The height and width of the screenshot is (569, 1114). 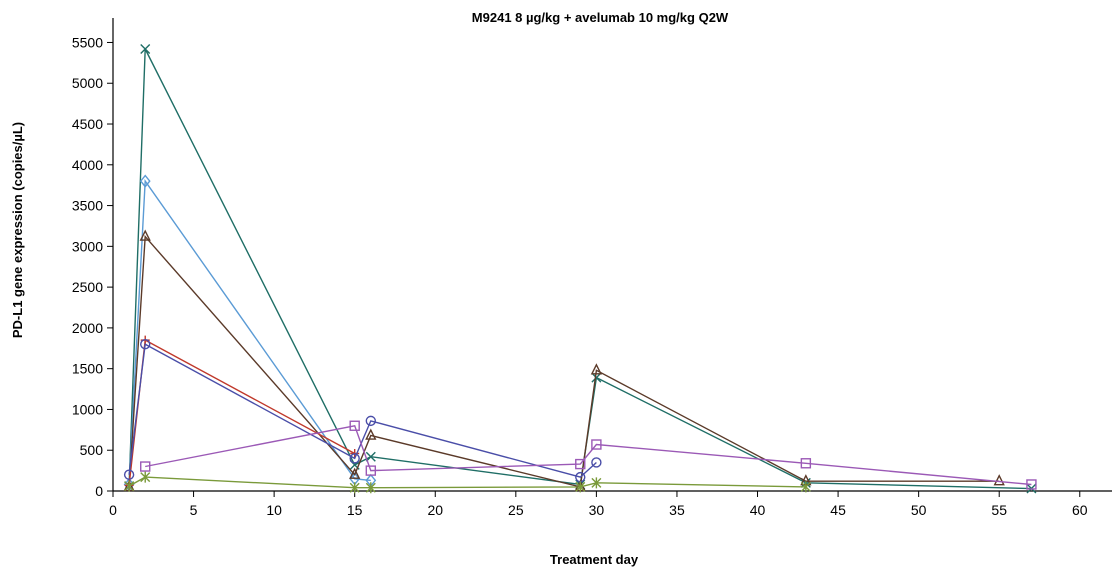 What do you see at coordinates (435, 510) in the screenshot?
I see `x-tick-label: 20` at bounding box center [435, 510].